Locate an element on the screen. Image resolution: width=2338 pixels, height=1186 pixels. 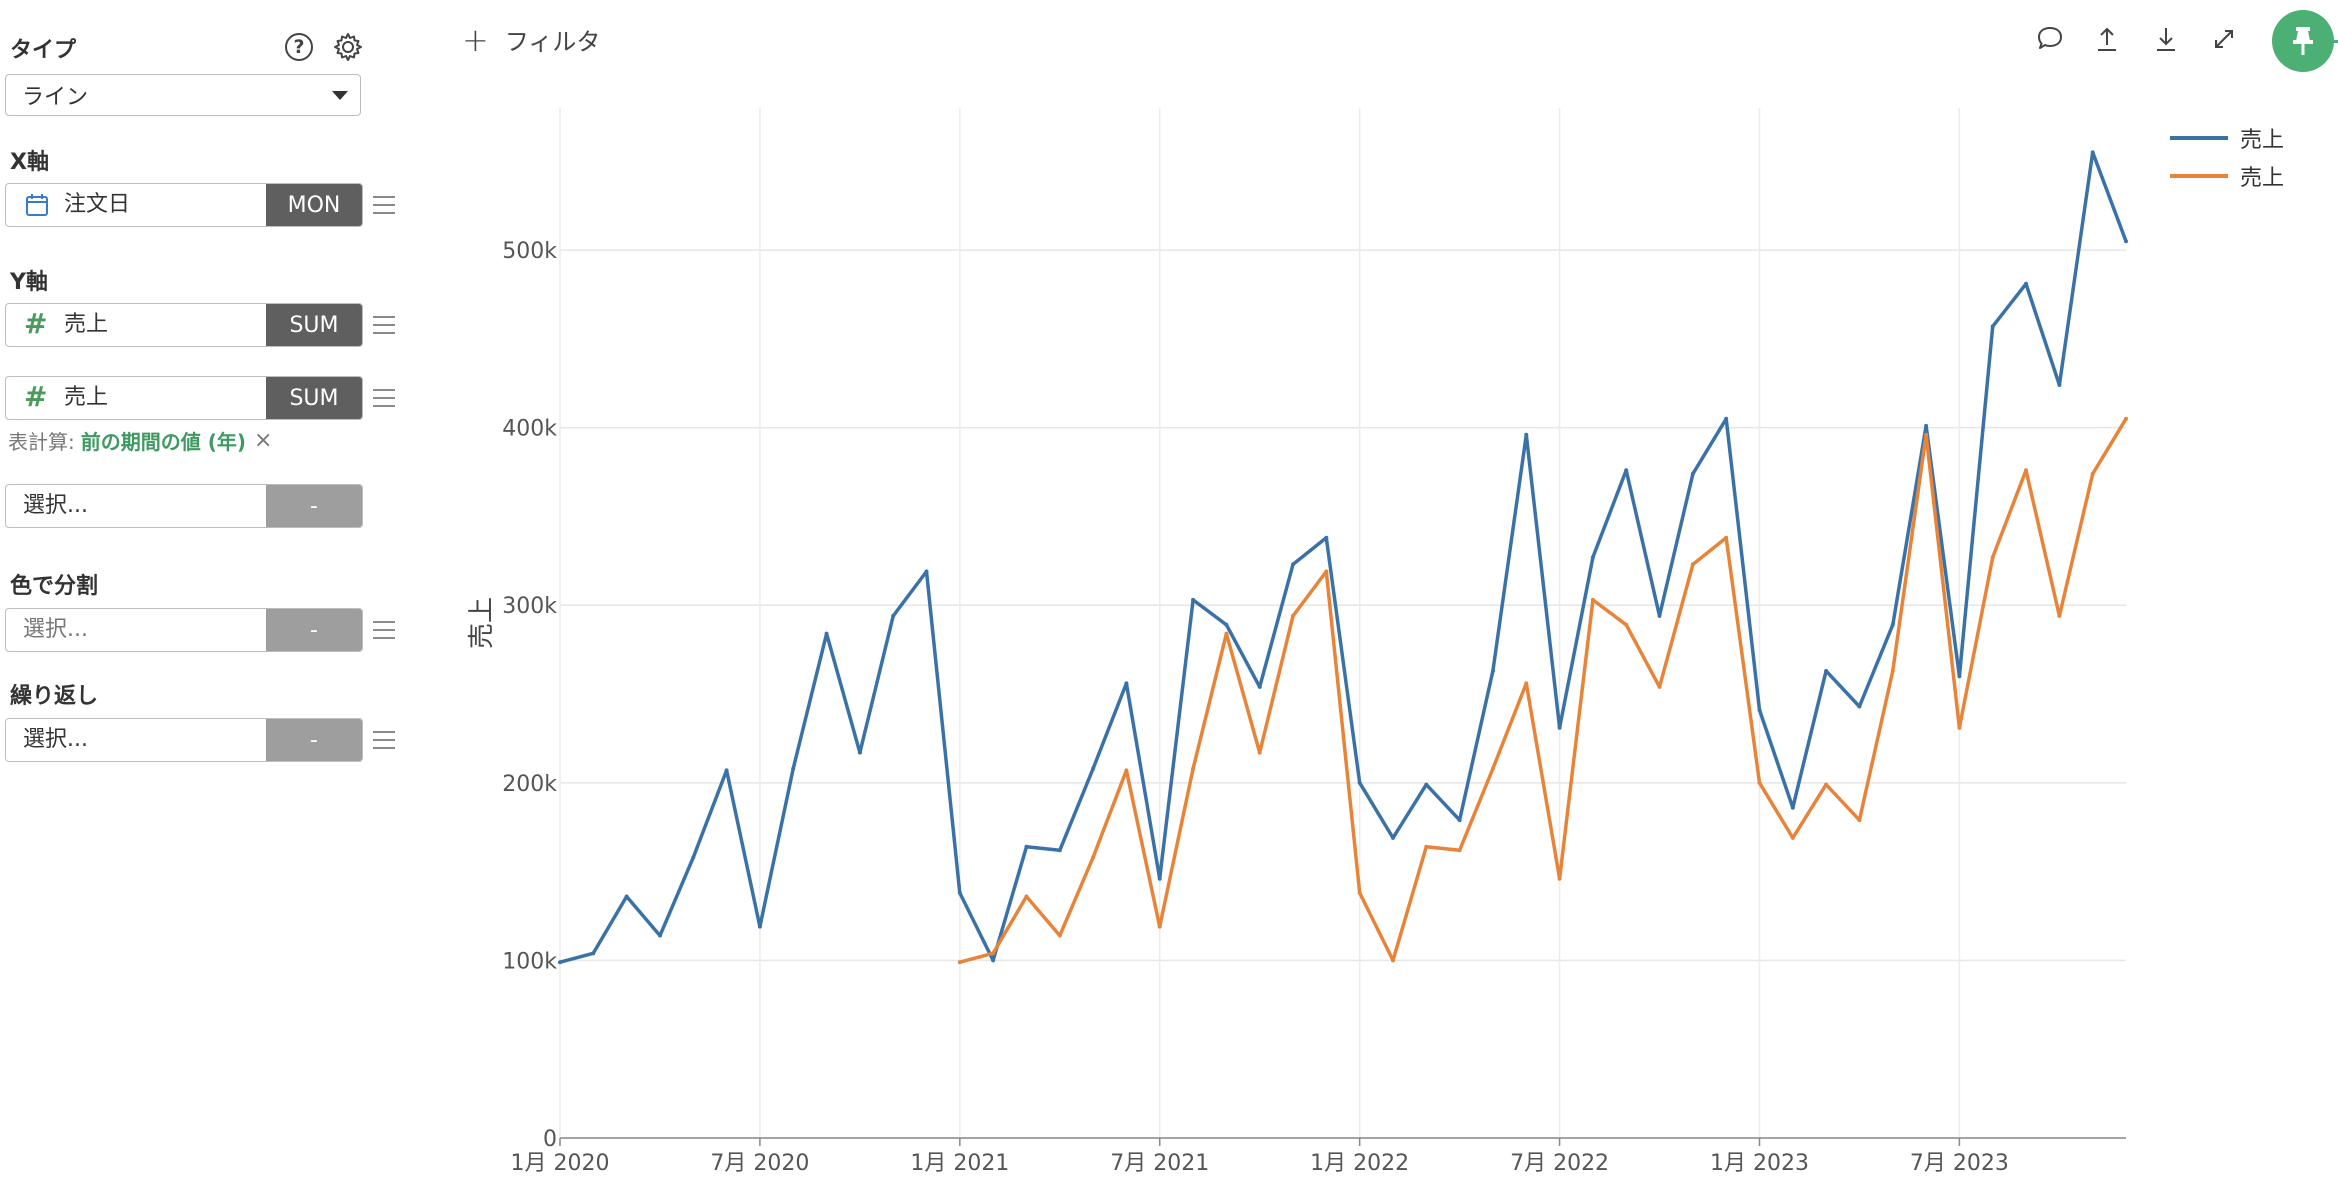
y-field-2-aggregation-button: SUM is located at coordinates (314, 398).